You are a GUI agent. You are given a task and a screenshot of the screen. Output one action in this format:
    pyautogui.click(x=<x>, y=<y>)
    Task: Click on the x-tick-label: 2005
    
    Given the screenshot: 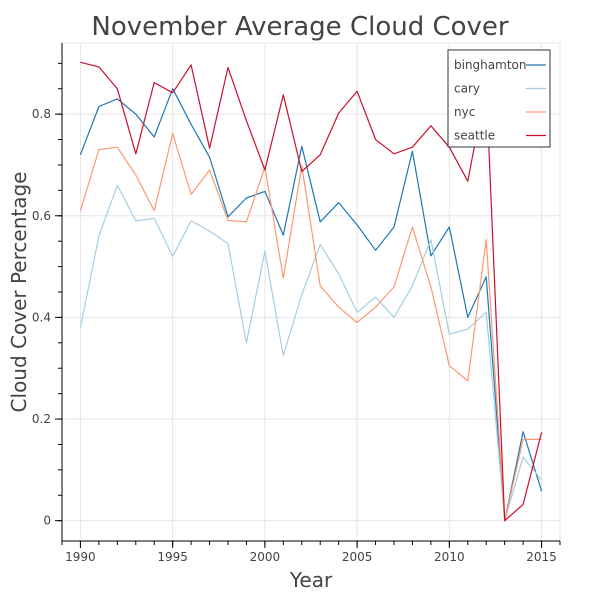 What is the action you would take?
    pyautogui.click(x=357, y=557)
    